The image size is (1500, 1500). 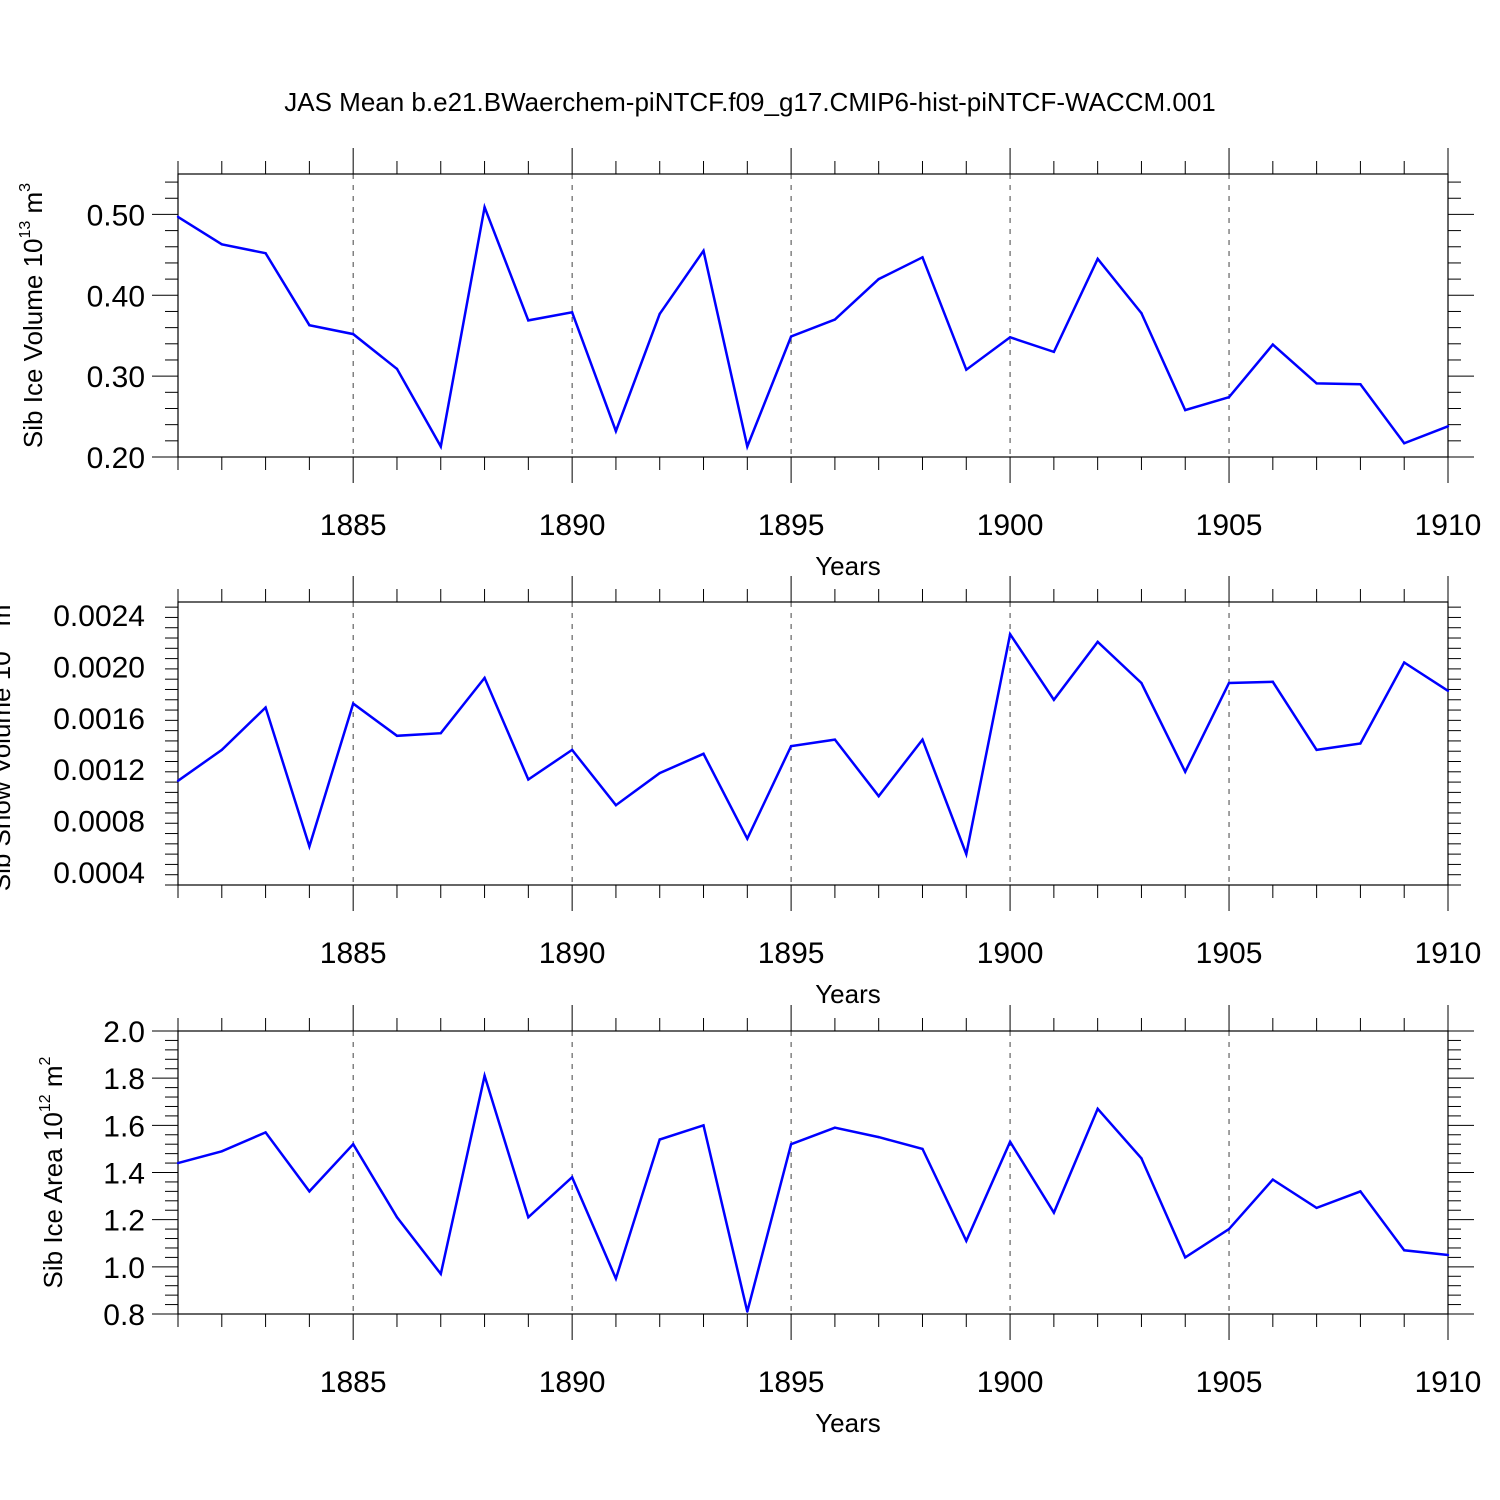 I want to click on y-tick-label: 0.20, so click(x=116, y=458).